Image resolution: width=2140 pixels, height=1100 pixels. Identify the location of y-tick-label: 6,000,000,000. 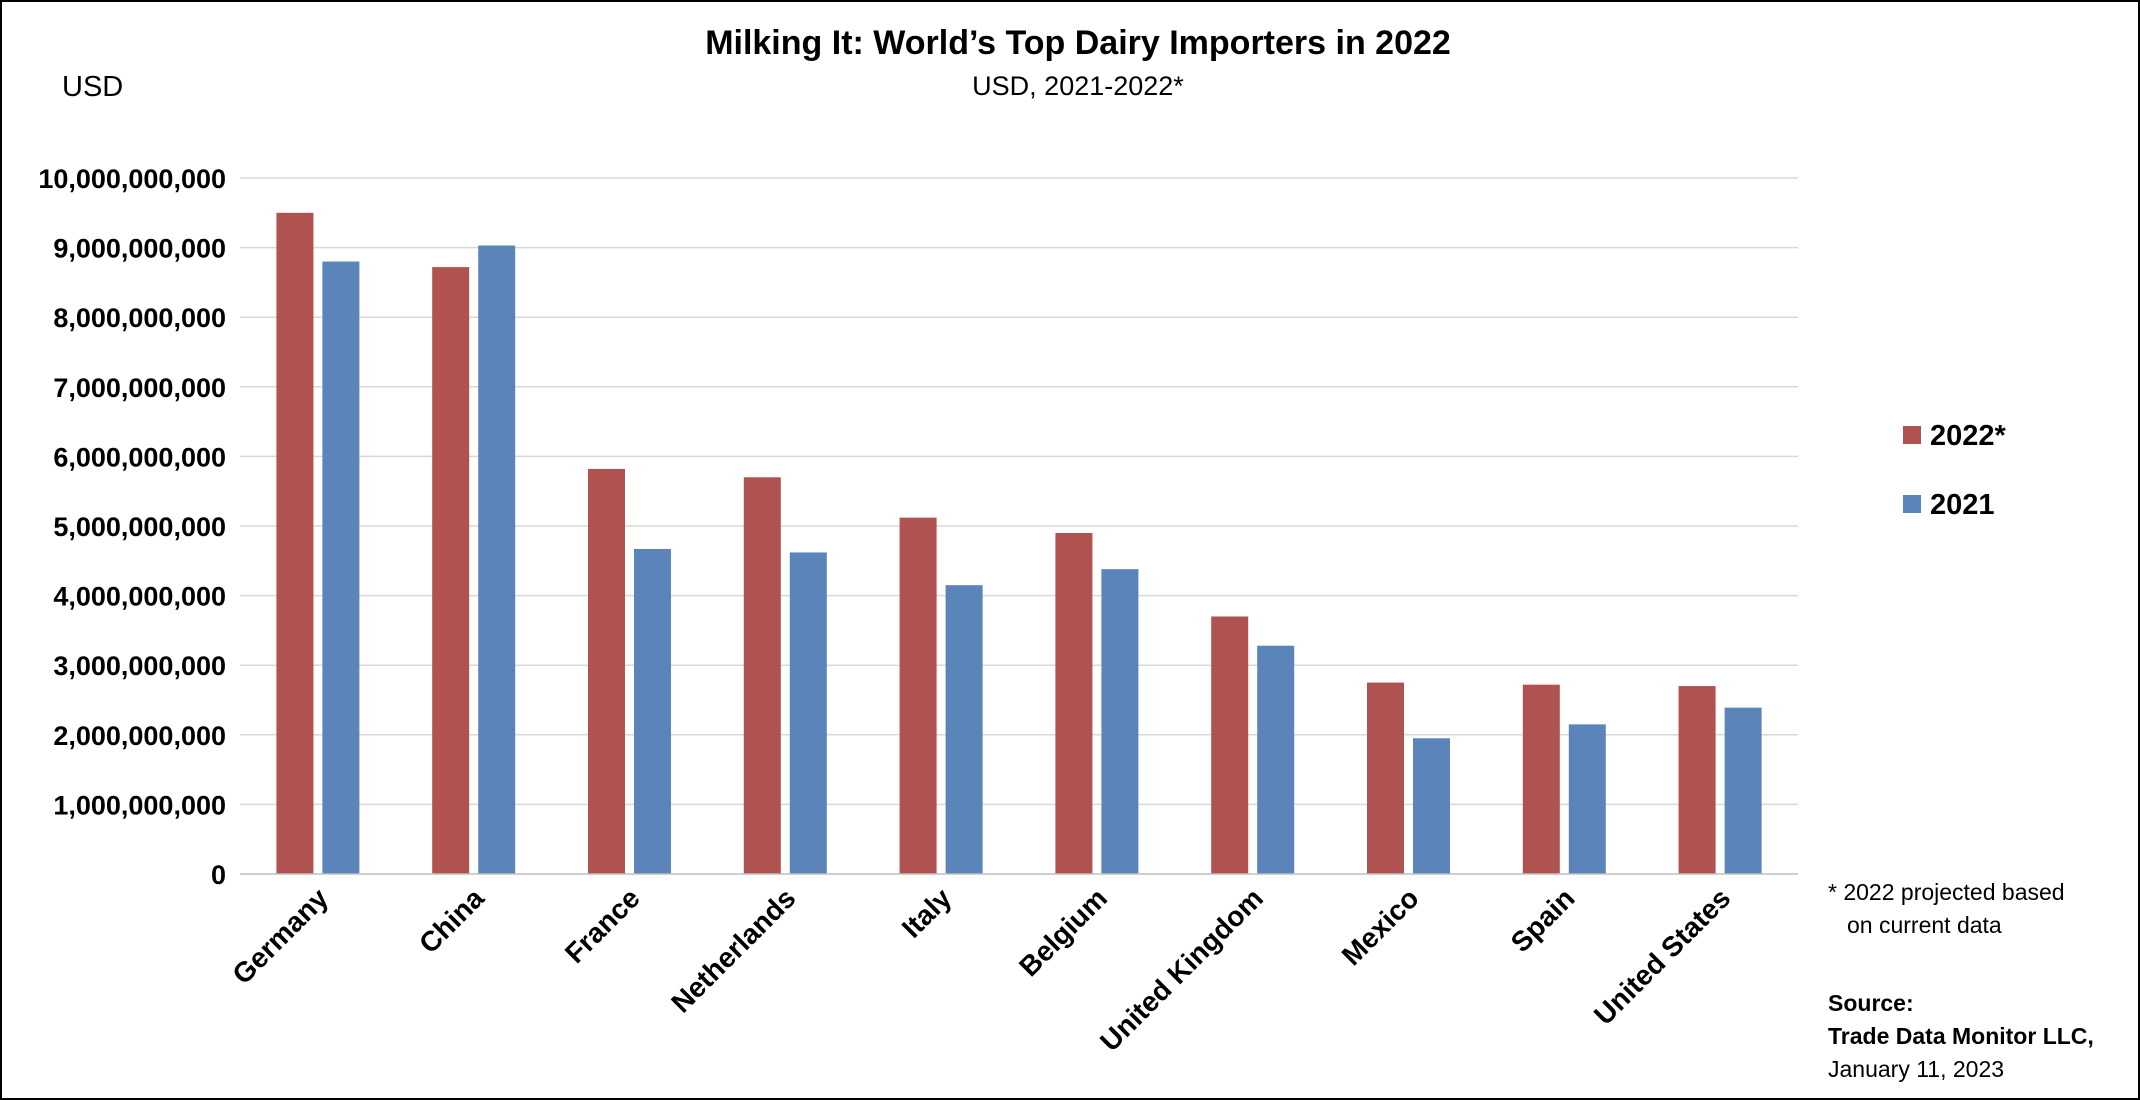
(139, 457).